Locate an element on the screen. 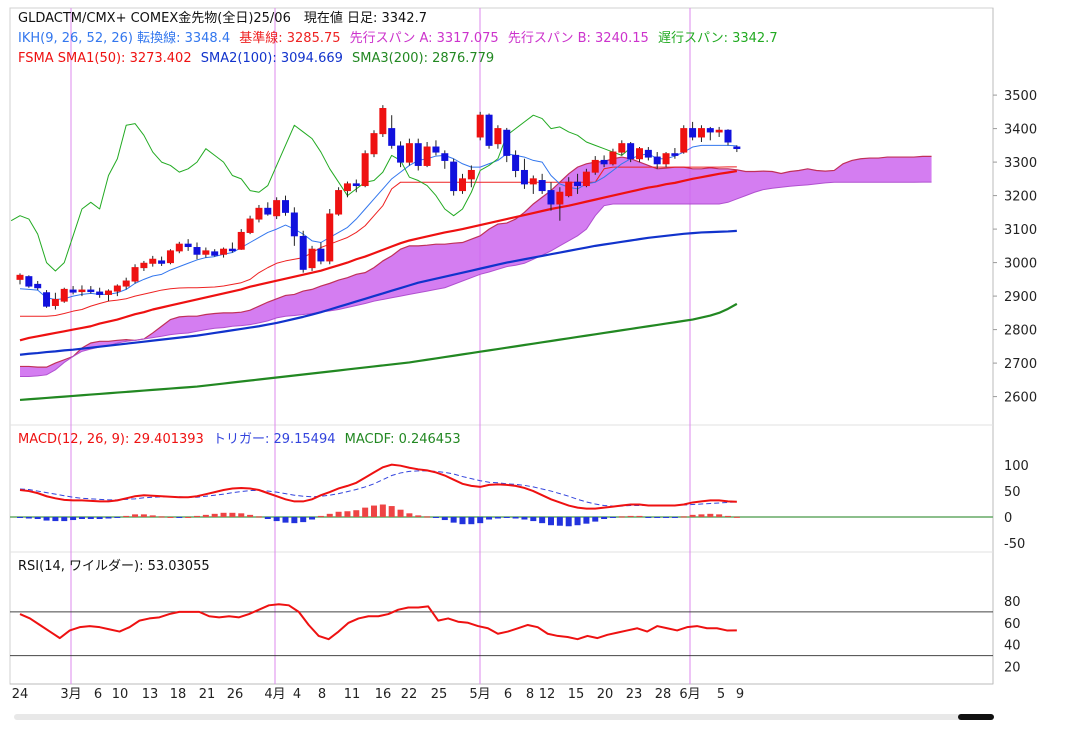 This screenshot has height=743, width=1076. x-tick-label: 20 is located at coordinates (605, 694).